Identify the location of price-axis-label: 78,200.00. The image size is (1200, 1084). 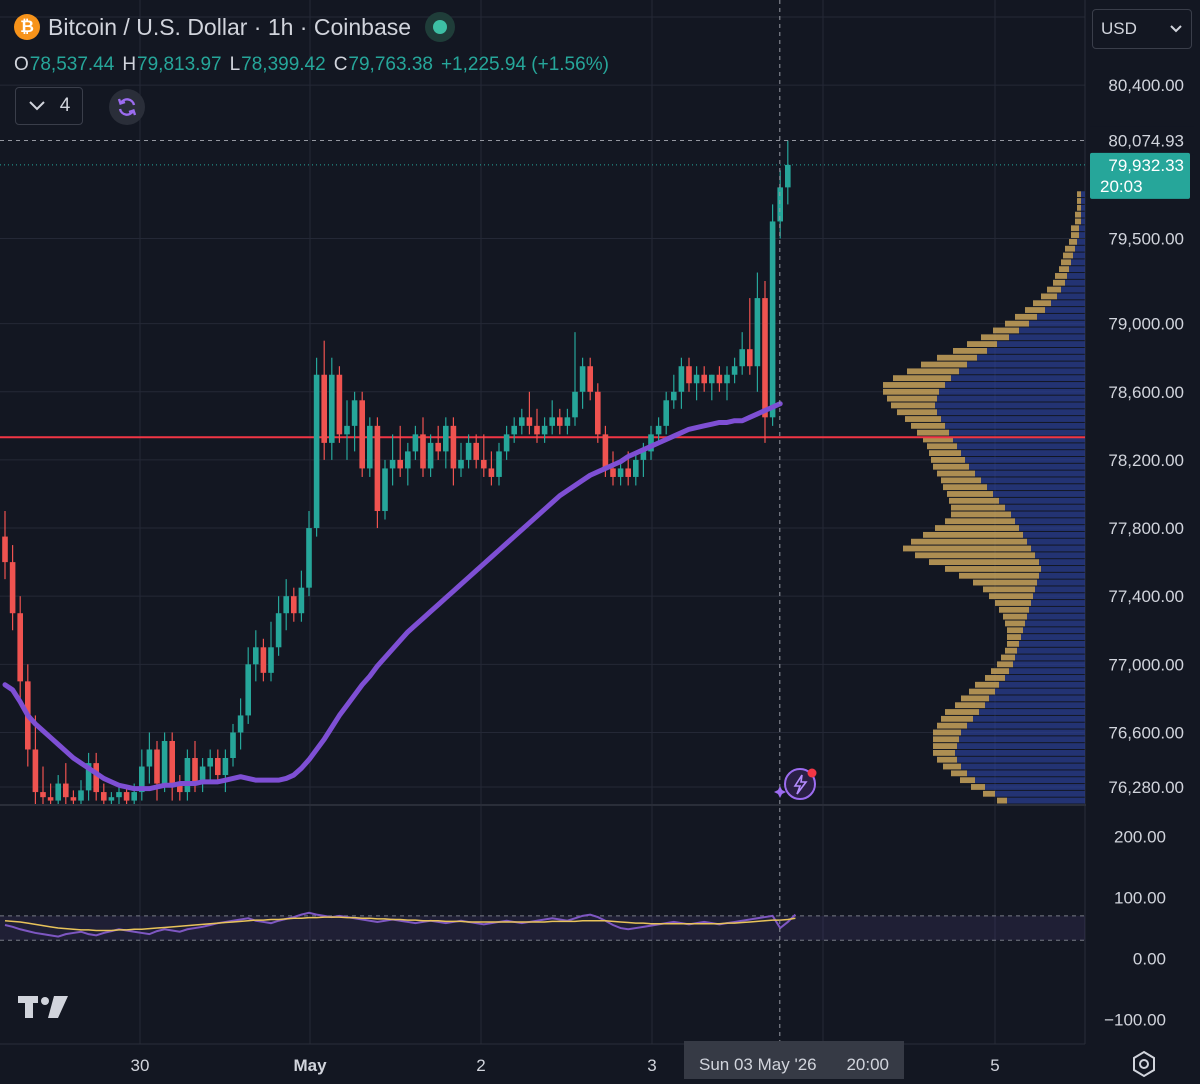
(1146, 460).